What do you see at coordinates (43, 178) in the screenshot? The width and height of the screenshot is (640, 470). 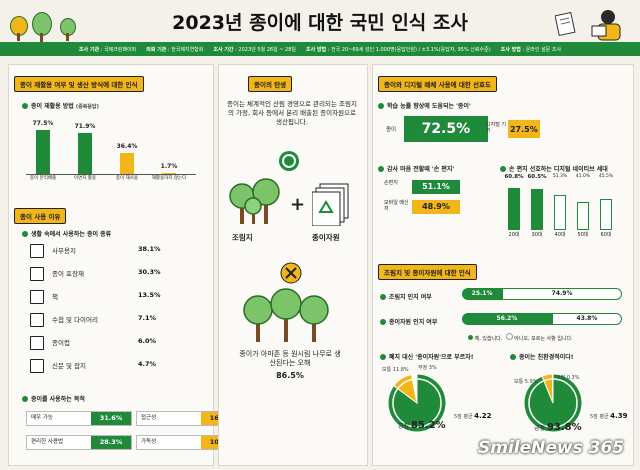 I see `bar-category-label: 종이 분리배출` at bounding box center [43, 178].